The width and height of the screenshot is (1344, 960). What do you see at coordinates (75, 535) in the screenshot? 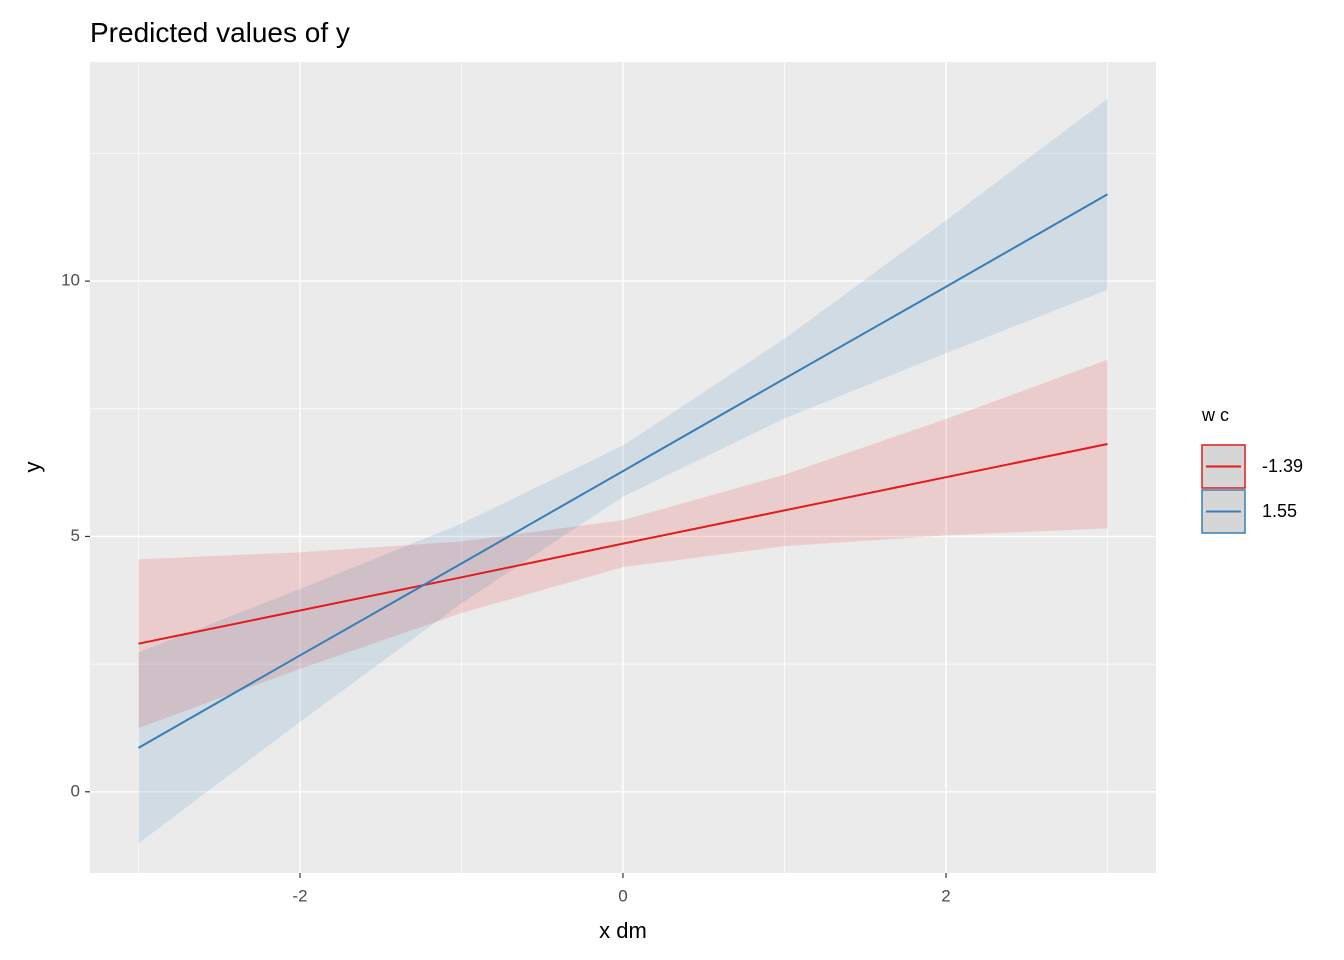
I see `y-tick-label: 5` at bounding box center [75, 535].